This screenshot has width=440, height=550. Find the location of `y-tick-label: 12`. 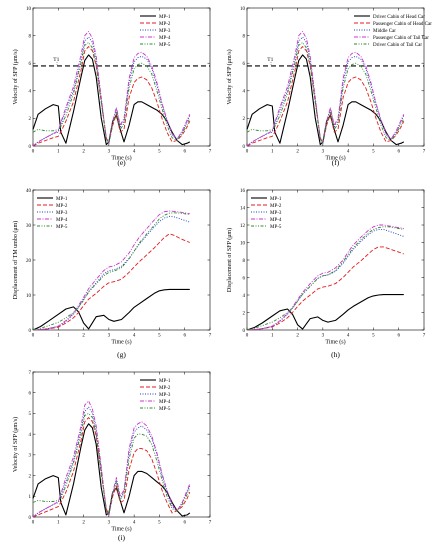

y-tick-label: 12 is located at coordinates (243, 226).